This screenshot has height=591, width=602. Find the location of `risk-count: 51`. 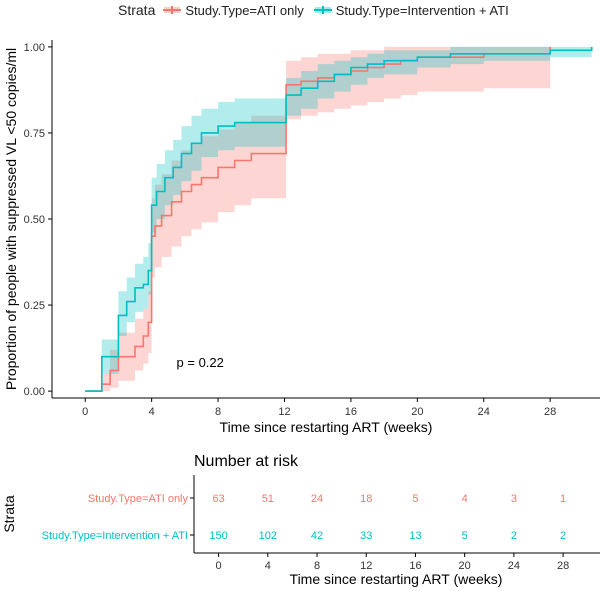

risk-count: 51 is located at coordinates (268, 499).